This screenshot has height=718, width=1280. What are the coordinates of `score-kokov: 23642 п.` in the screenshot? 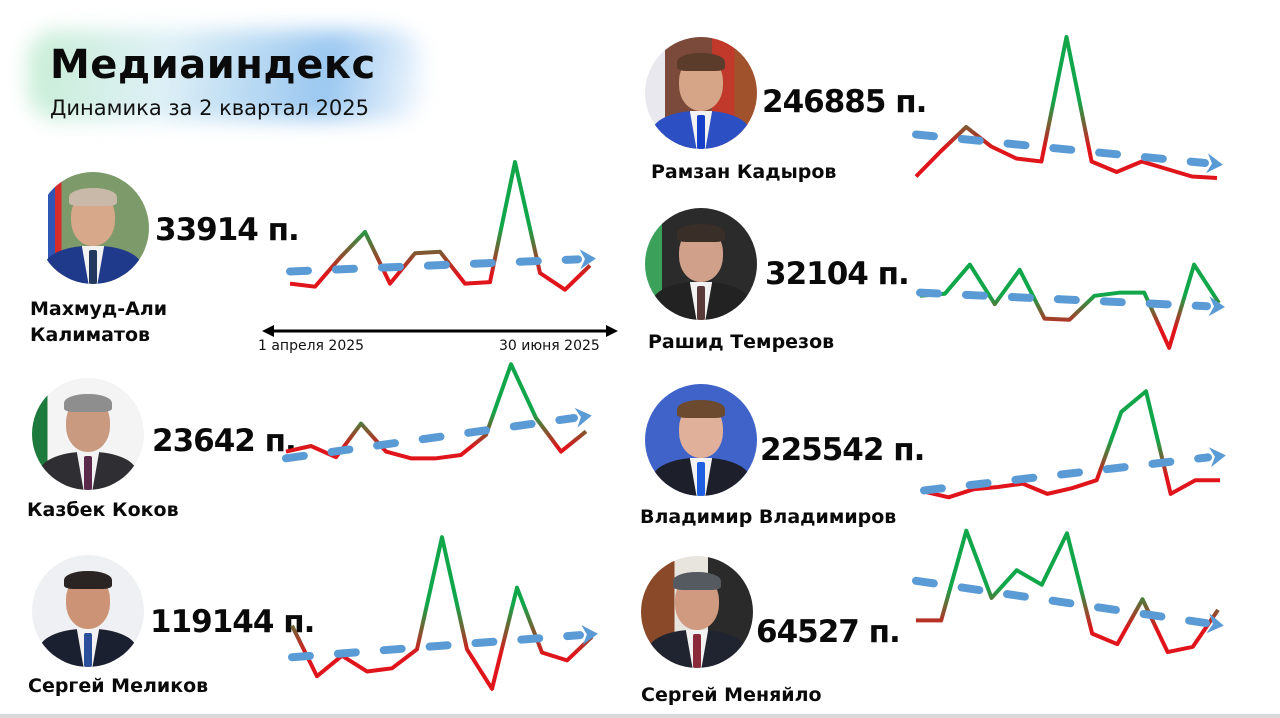 It's located at (224, 441).